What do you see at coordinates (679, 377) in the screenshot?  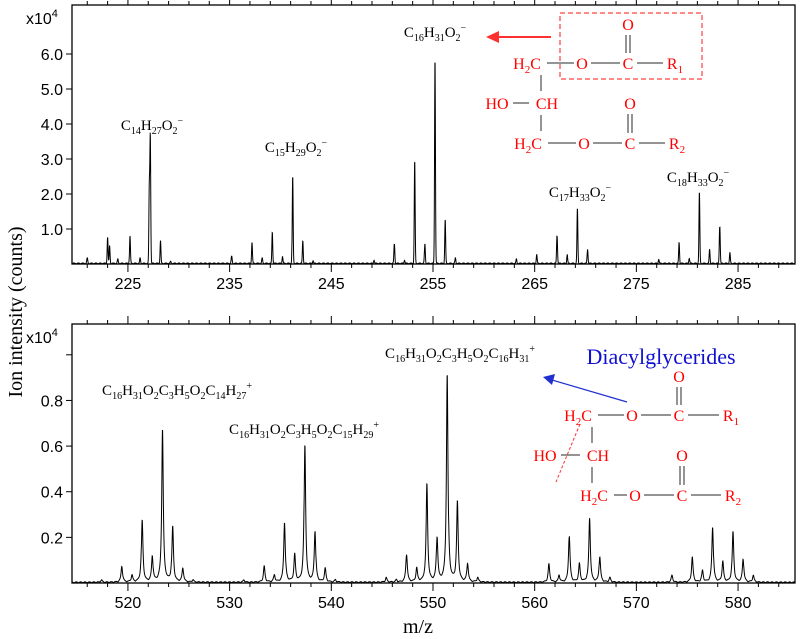 I see `struct-bottom-carbonyl-o-1: O` at bounding box center [679, 377].